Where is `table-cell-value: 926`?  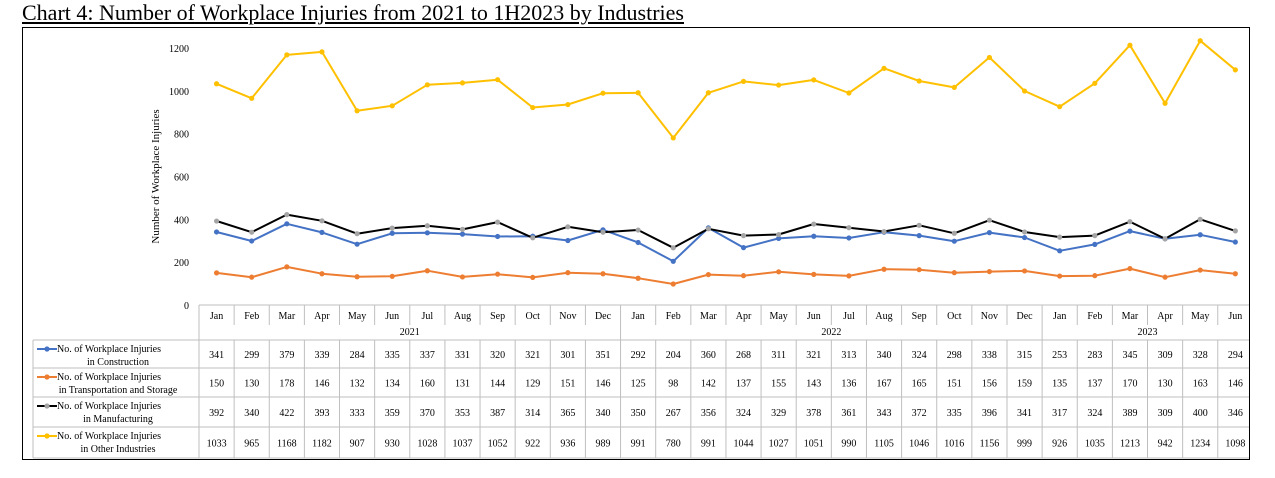 table-cell-value: 926 is located at coordinates (1059, 444).